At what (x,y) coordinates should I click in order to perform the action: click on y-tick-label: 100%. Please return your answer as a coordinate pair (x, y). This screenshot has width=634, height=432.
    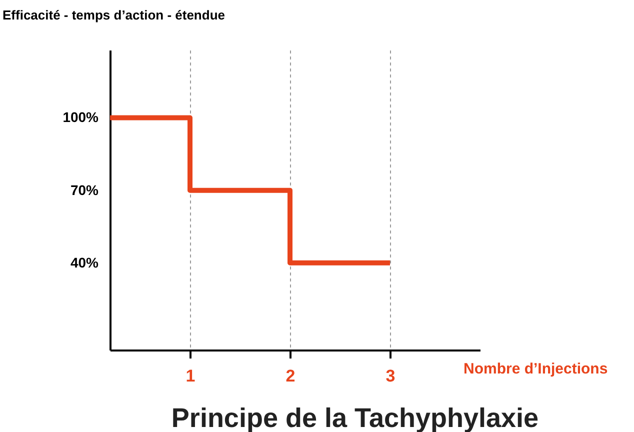
    Looking at the image, I should click on (81, 117).